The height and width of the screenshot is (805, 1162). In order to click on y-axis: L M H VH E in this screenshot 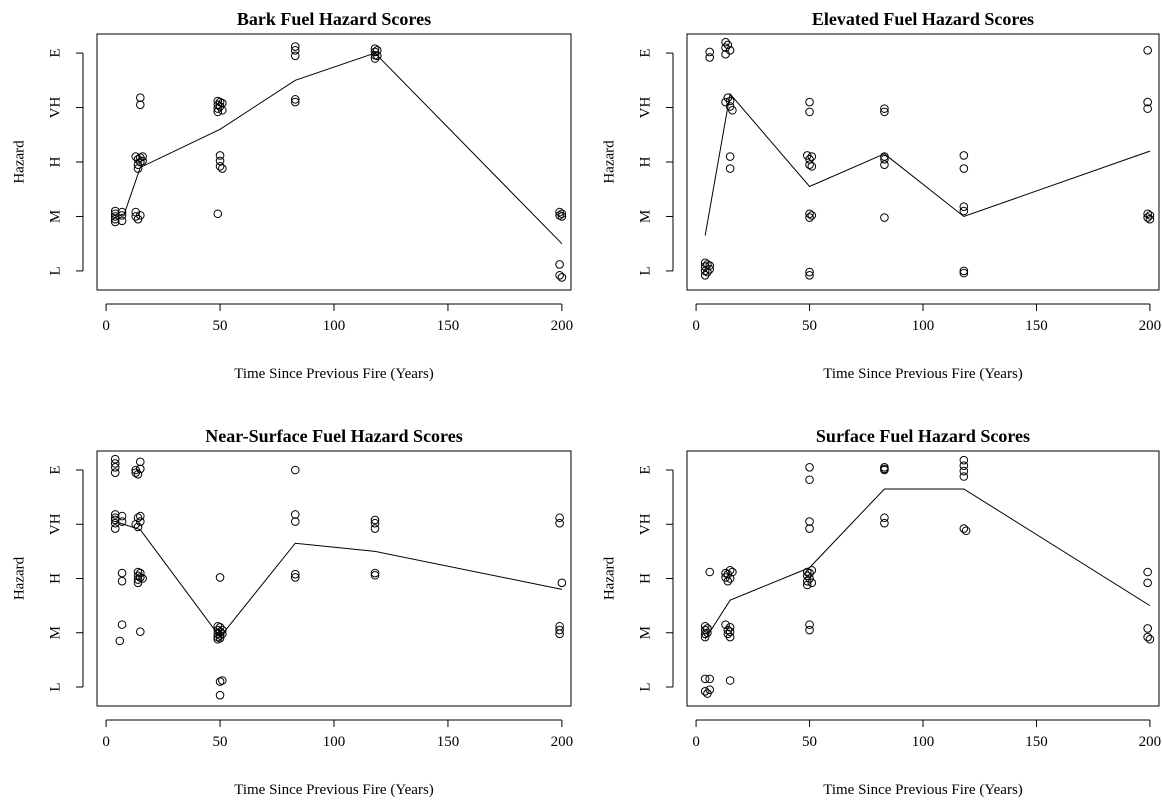, I will do `click(65, 162)`.